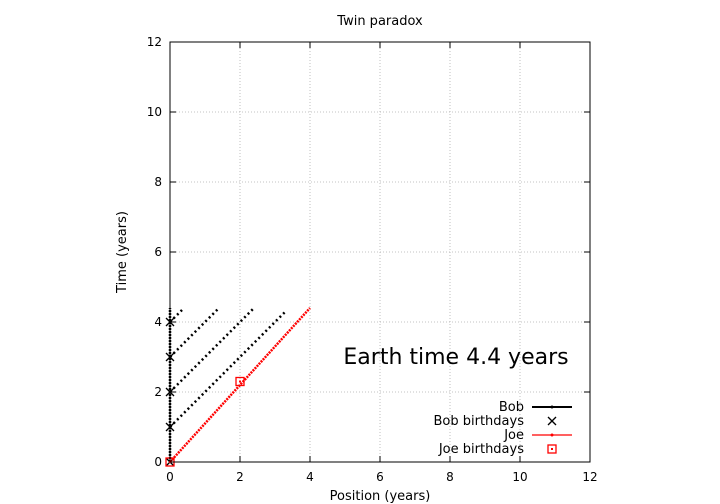  I want to click on y-tick-label: 6, so click(158, 252).